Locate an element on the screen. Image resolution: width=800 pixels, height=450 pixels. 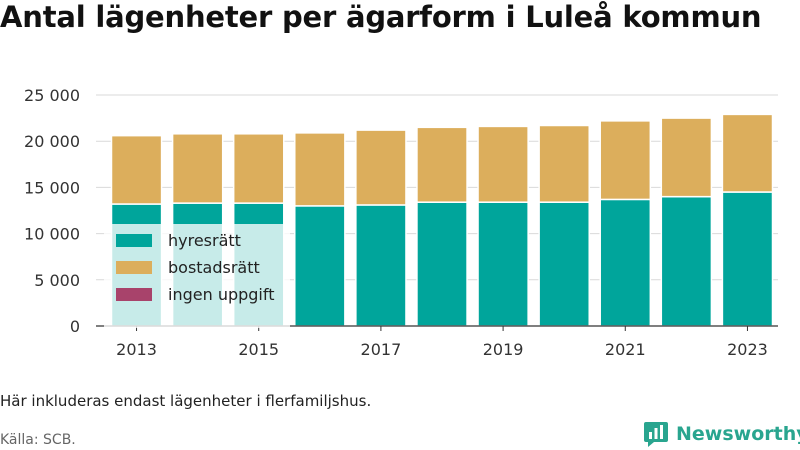
y-tick-label: 10 000 is located at coordinates (52, 234).